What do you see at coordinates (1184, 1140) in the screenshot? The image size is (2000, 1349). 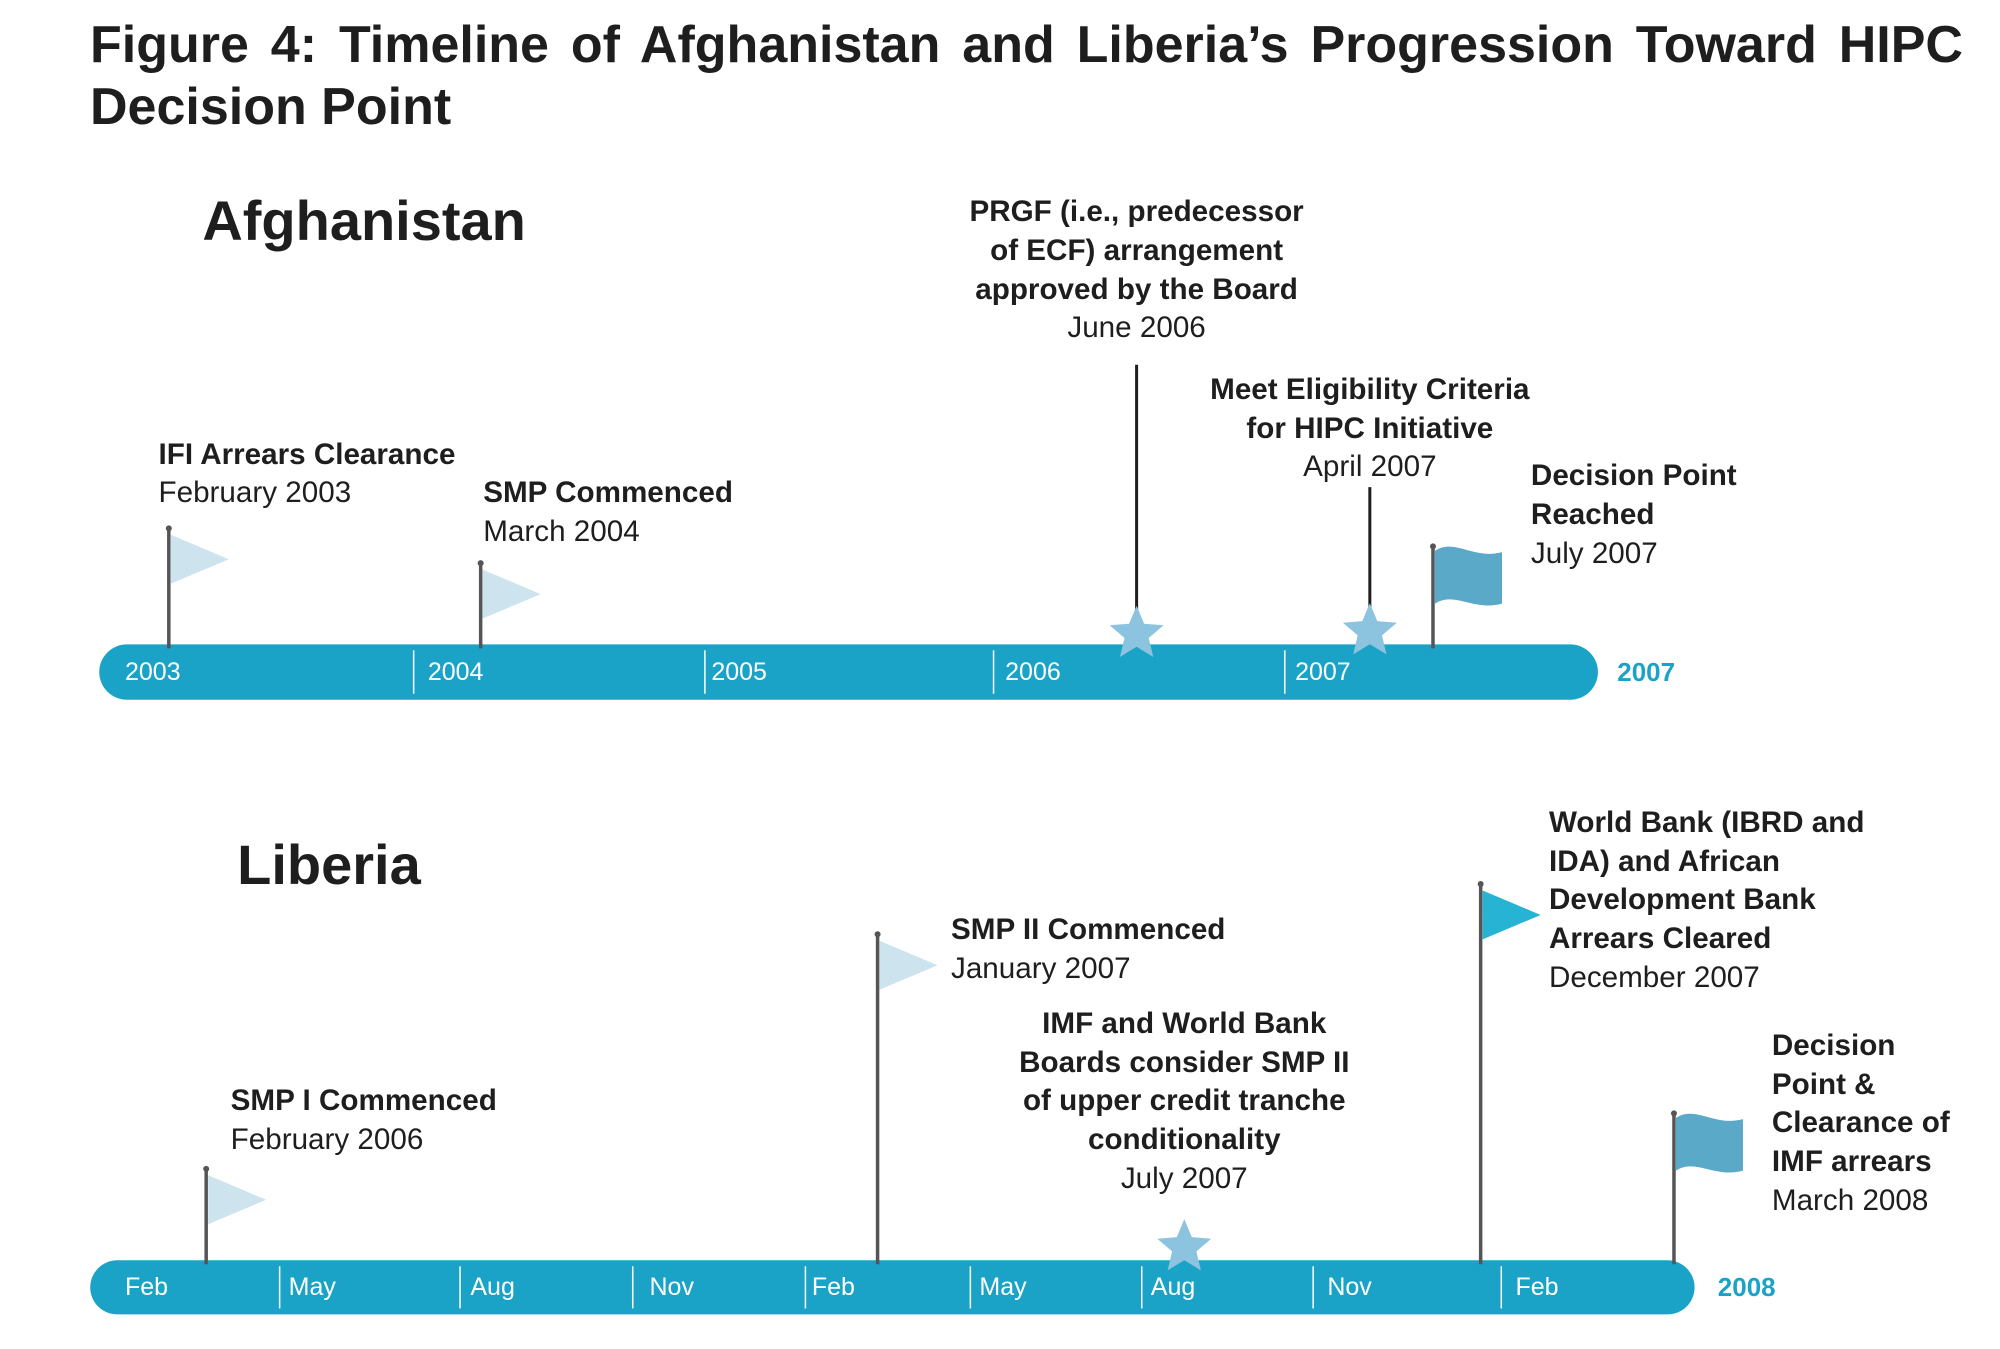 I see `event-title: conditionality` at bounding box center [1184, 1140].